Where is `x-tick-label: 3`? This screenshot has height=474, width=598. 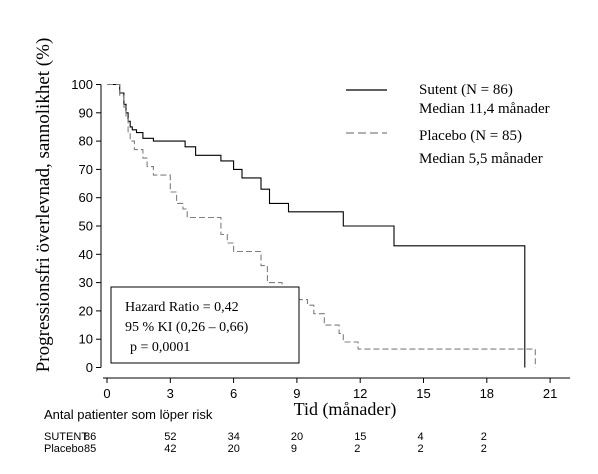
x-tick-label: 3 is located at coordinates (170, 393).